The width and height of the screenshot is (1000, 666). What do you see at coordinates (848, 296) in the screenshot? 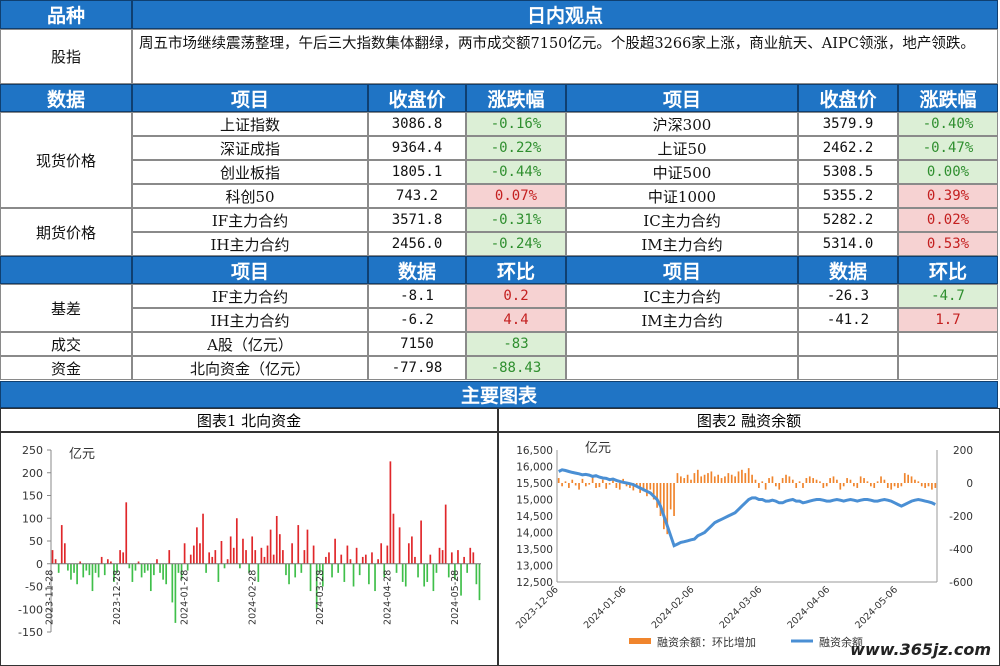
I see `basis-row-value-2: -26.3` at bounding box center [848, 296].